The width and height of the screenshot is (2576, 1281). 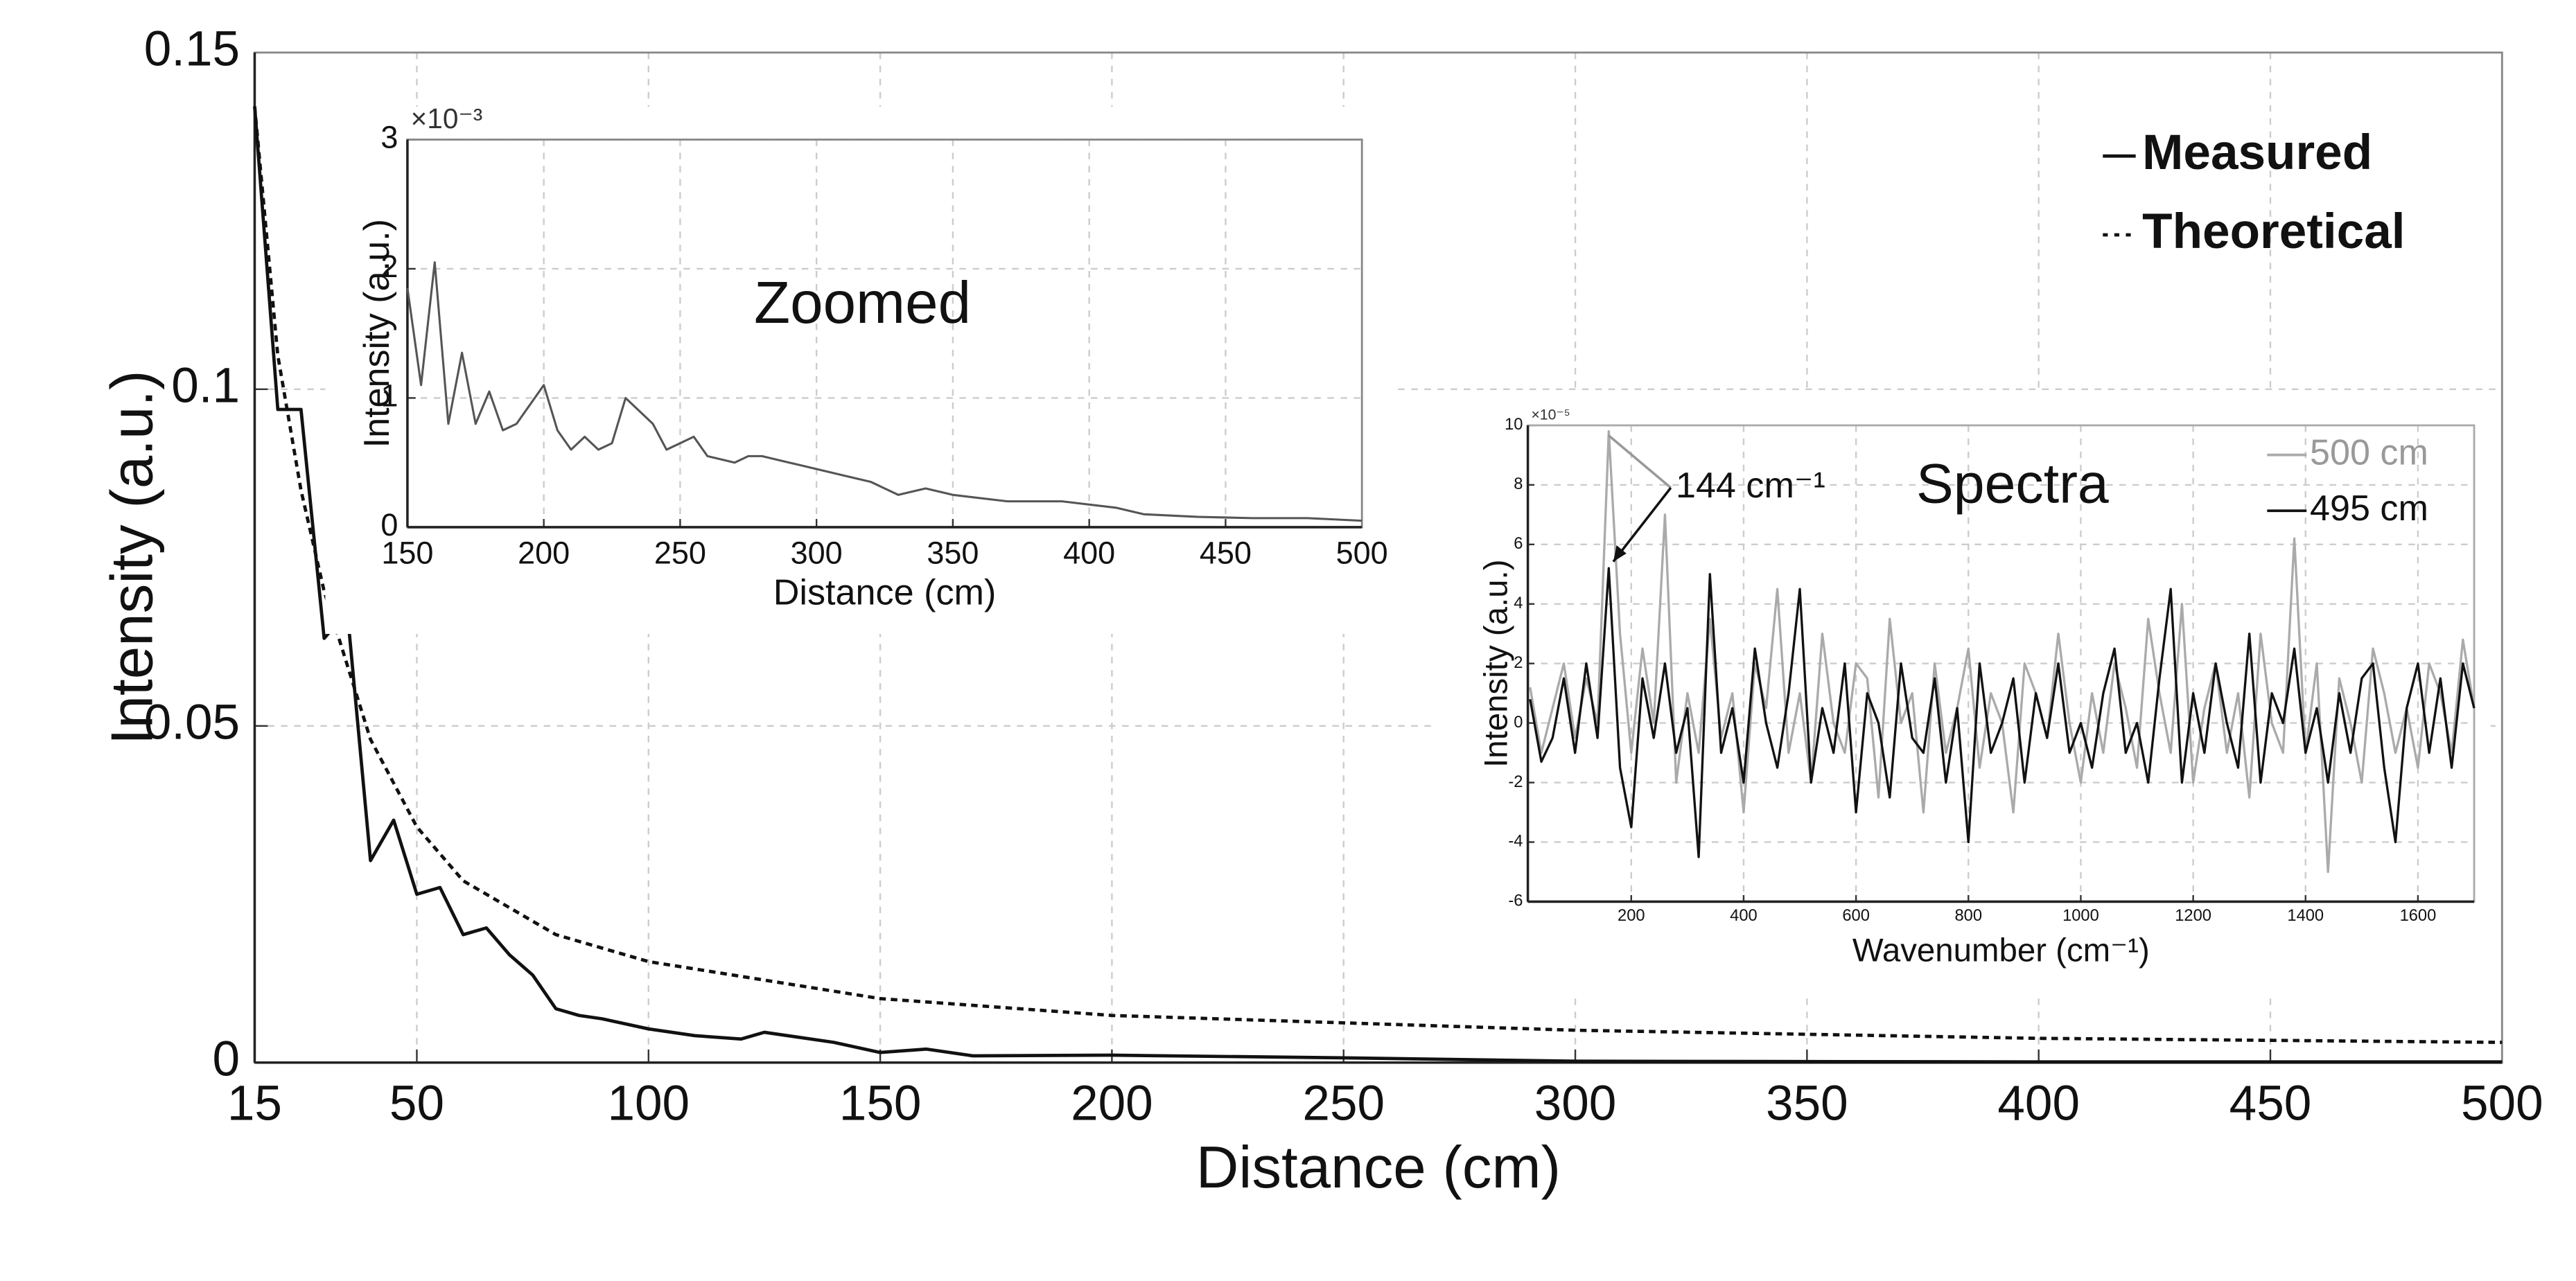 I want to click on legend-label: Measured, so click(x=2257, y=152).